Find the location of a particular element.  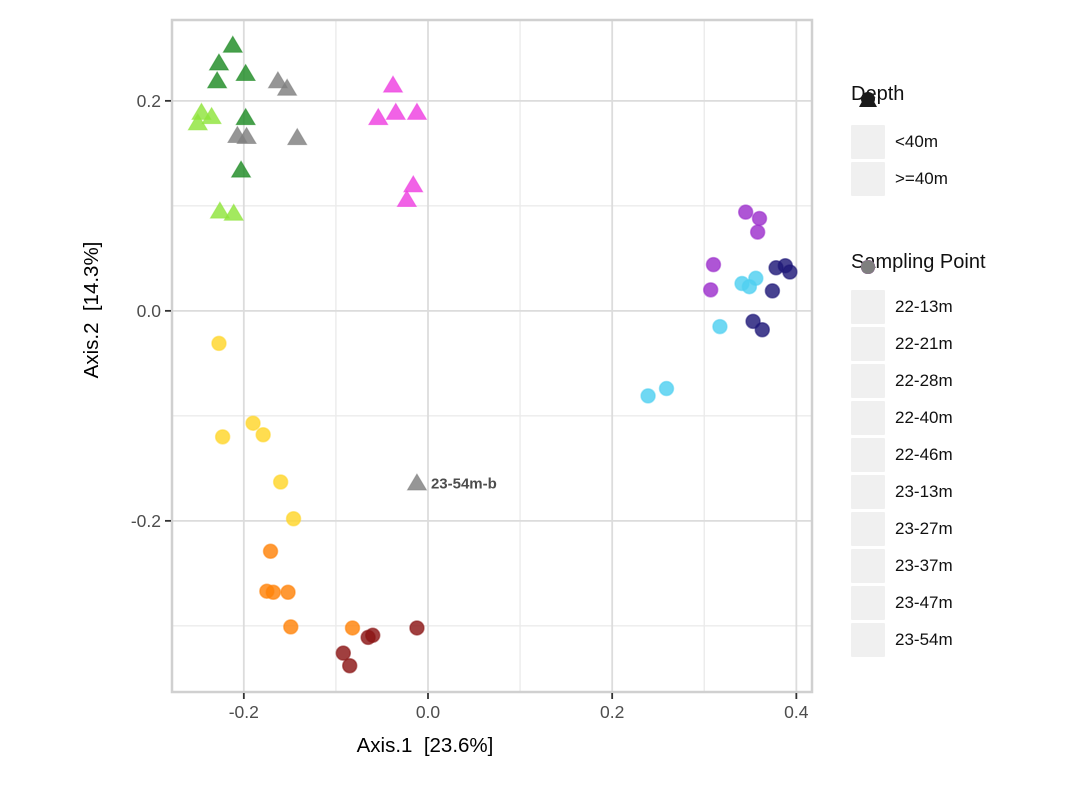

legend-item-22-13m: 22-13m is located at coordinates (918, 292).